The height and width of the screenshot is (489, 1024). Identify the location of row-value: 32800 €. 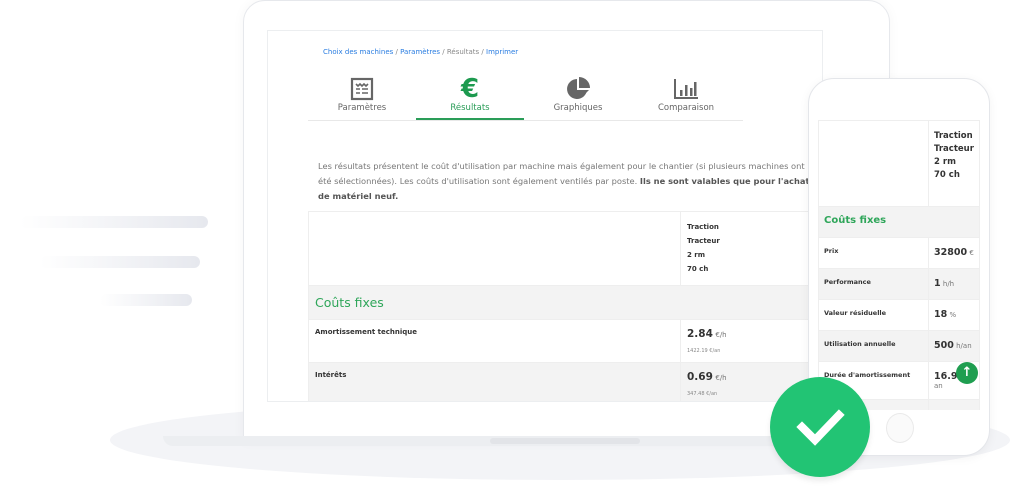
(954, 253).